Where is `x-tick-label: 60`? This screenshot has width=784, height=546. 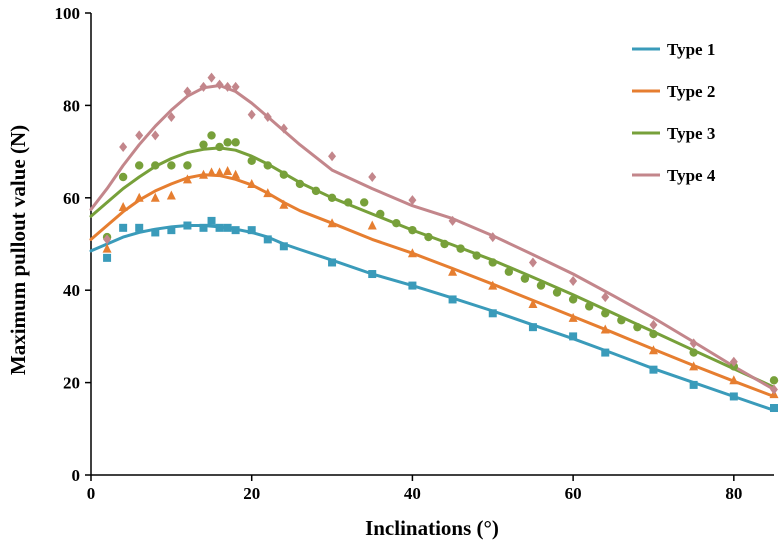
x-tick-label: 60 is located at coordinates (573, 493).